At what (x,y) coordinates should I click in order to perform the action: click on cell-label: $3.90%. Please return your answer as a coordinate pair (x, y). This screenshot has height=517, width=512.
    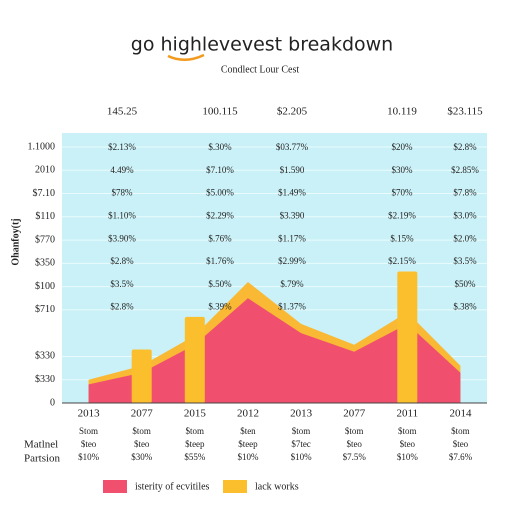
    Looking at the image, I should click on (122, 238).